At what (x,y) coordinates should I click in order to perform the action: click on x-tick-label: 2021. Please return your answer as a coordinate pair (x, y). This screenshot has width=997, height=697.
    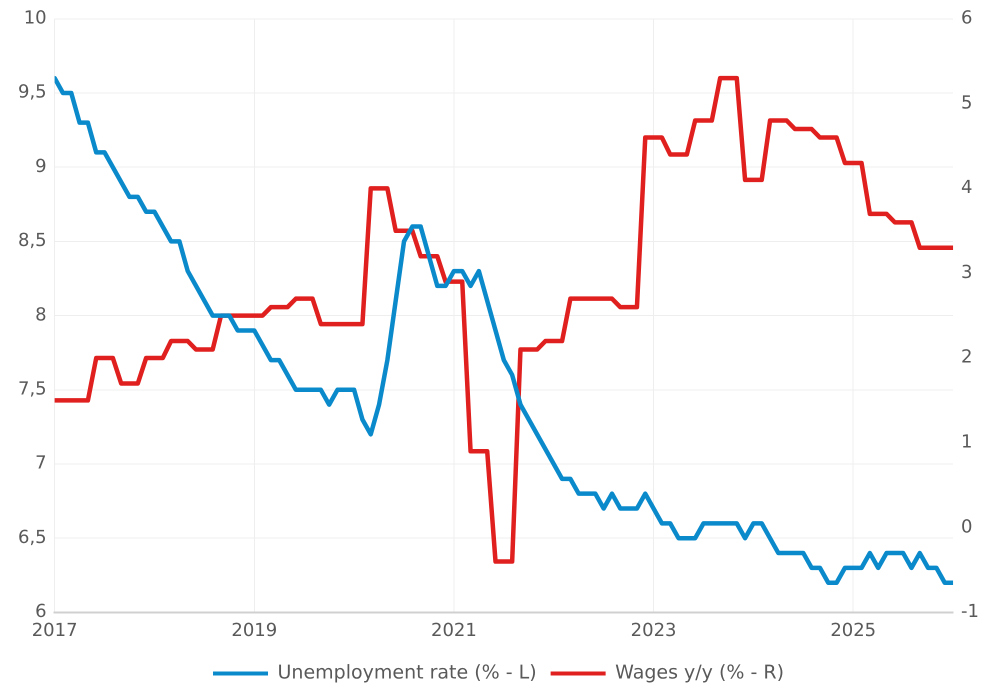
    Looking at the image, I should click on (454, 630).